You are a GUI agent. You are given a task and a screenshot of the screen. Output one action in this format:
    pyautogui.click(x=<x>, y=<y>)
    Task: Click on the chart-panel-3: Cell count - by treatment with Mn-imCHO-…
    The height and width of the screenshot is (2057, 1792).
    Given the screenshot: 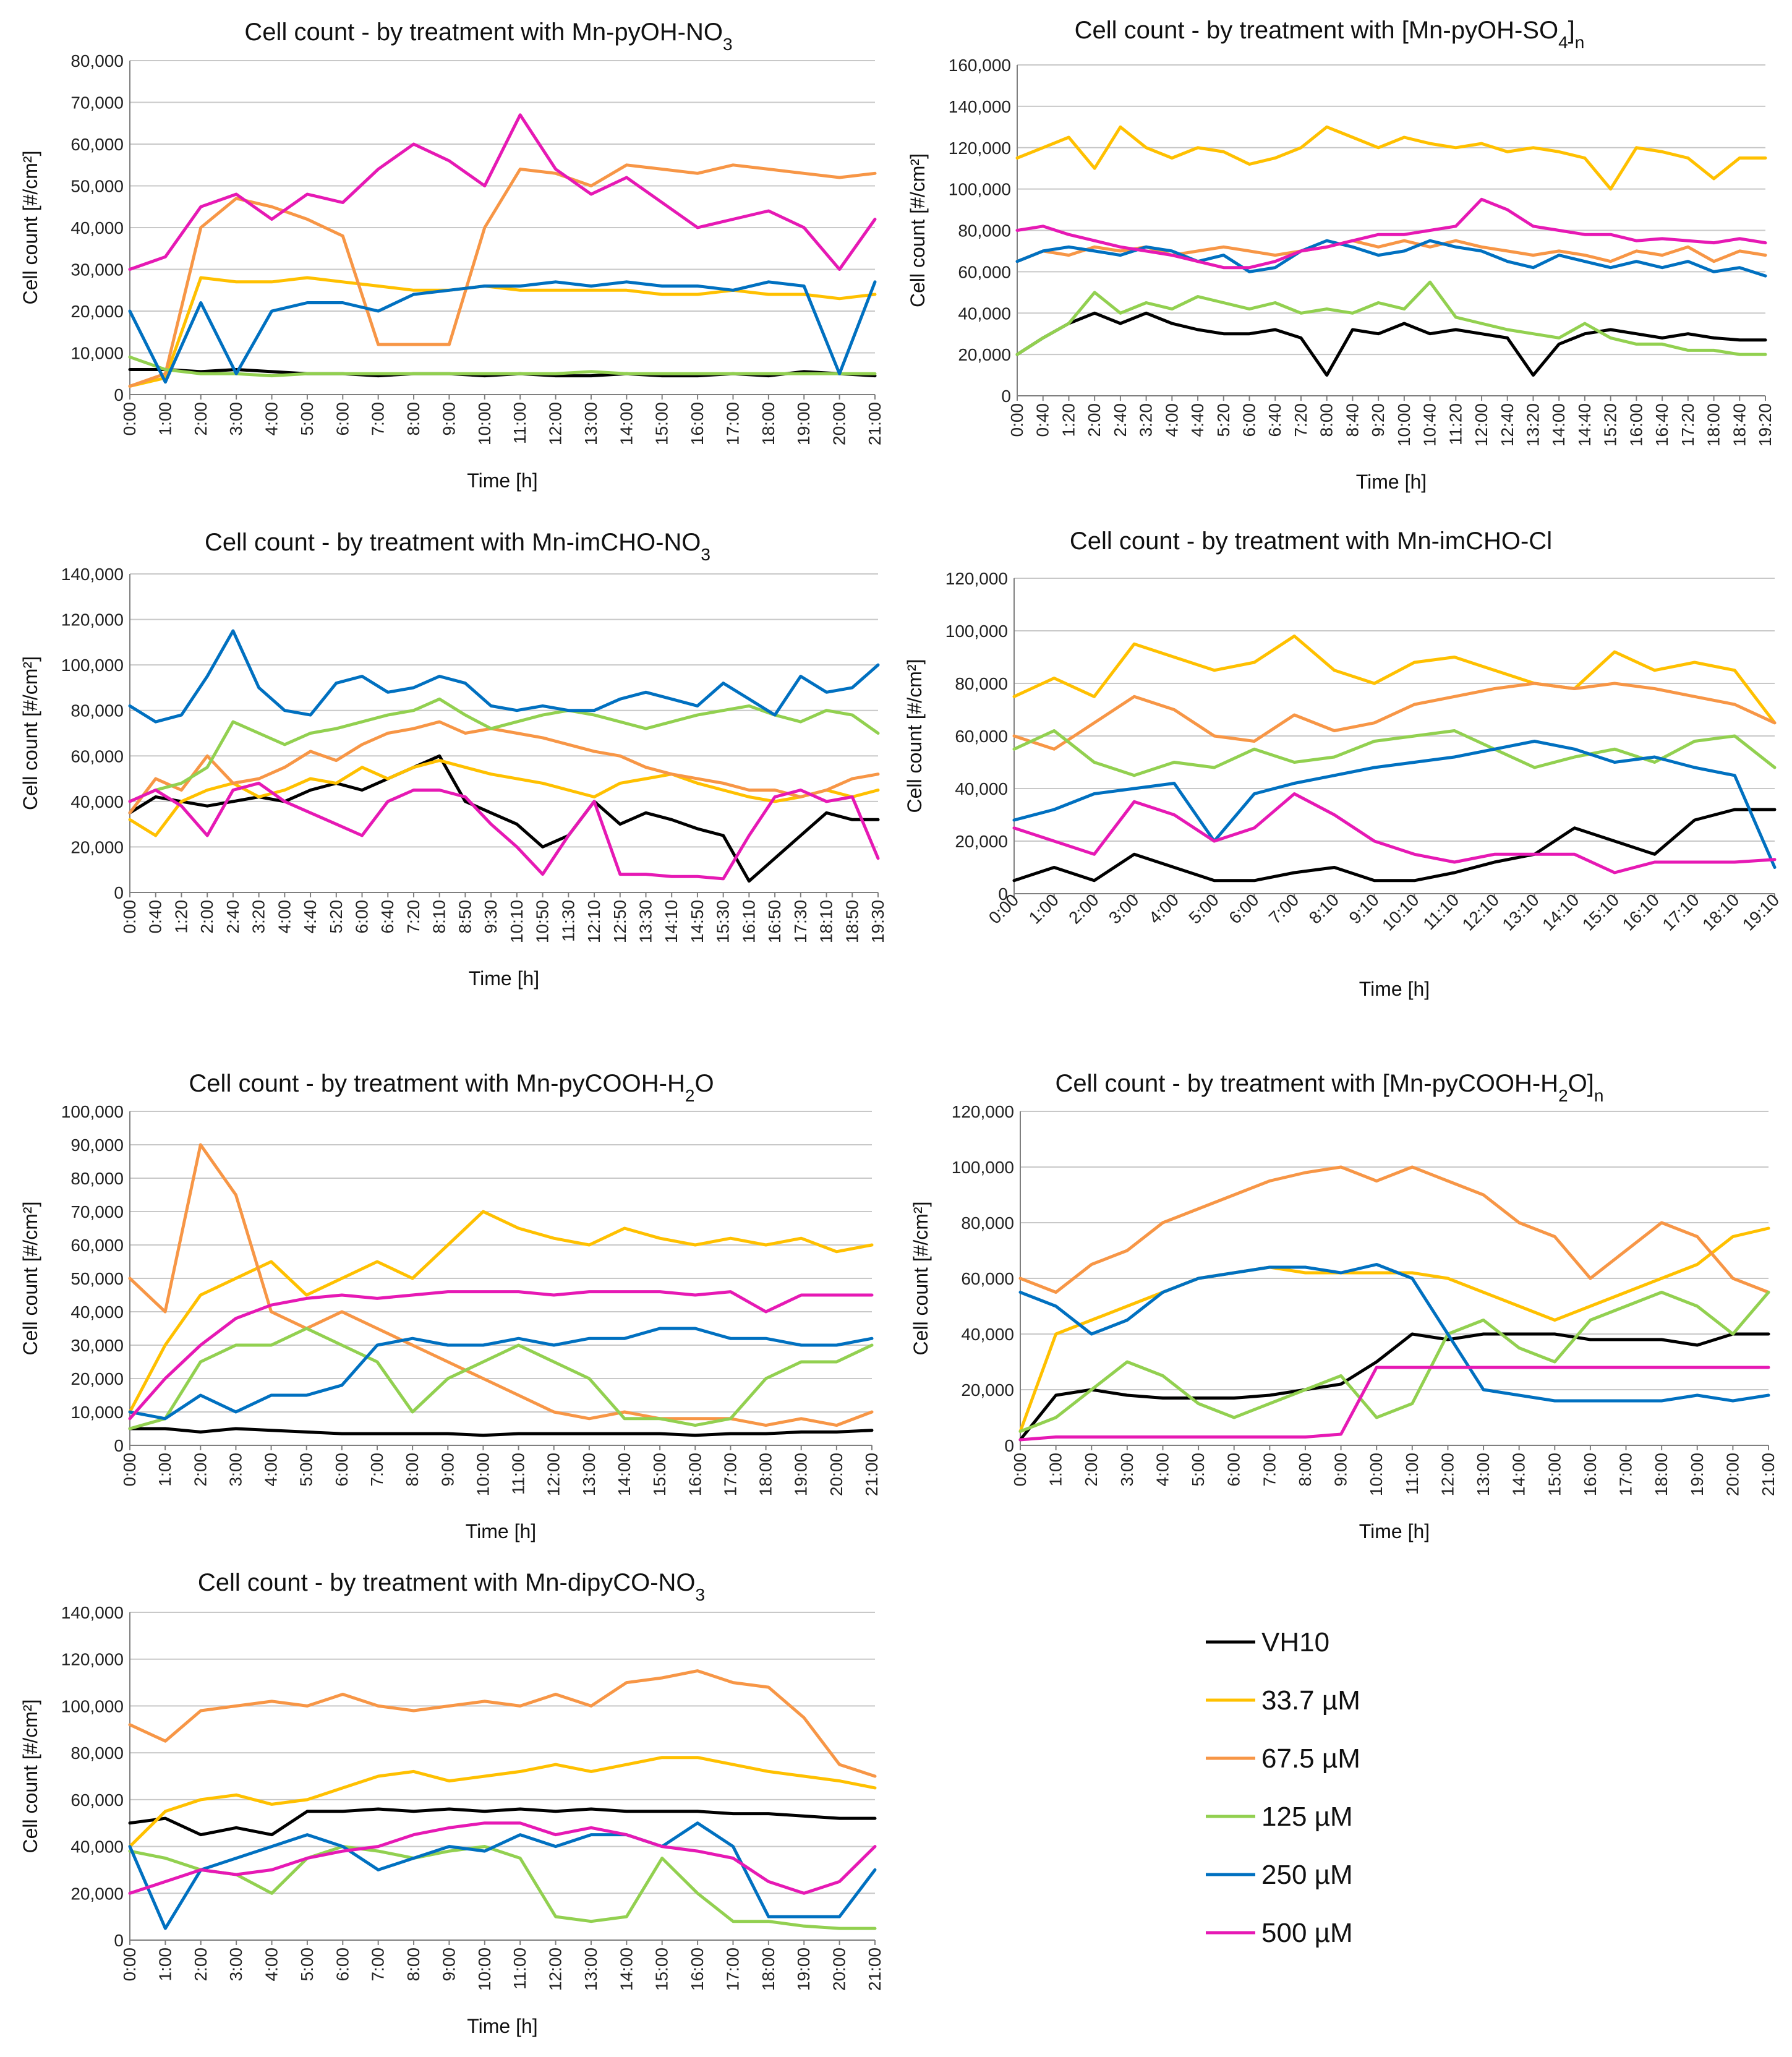 What is the action you would take?
    pyautogui.click(x=453, y=759)
    